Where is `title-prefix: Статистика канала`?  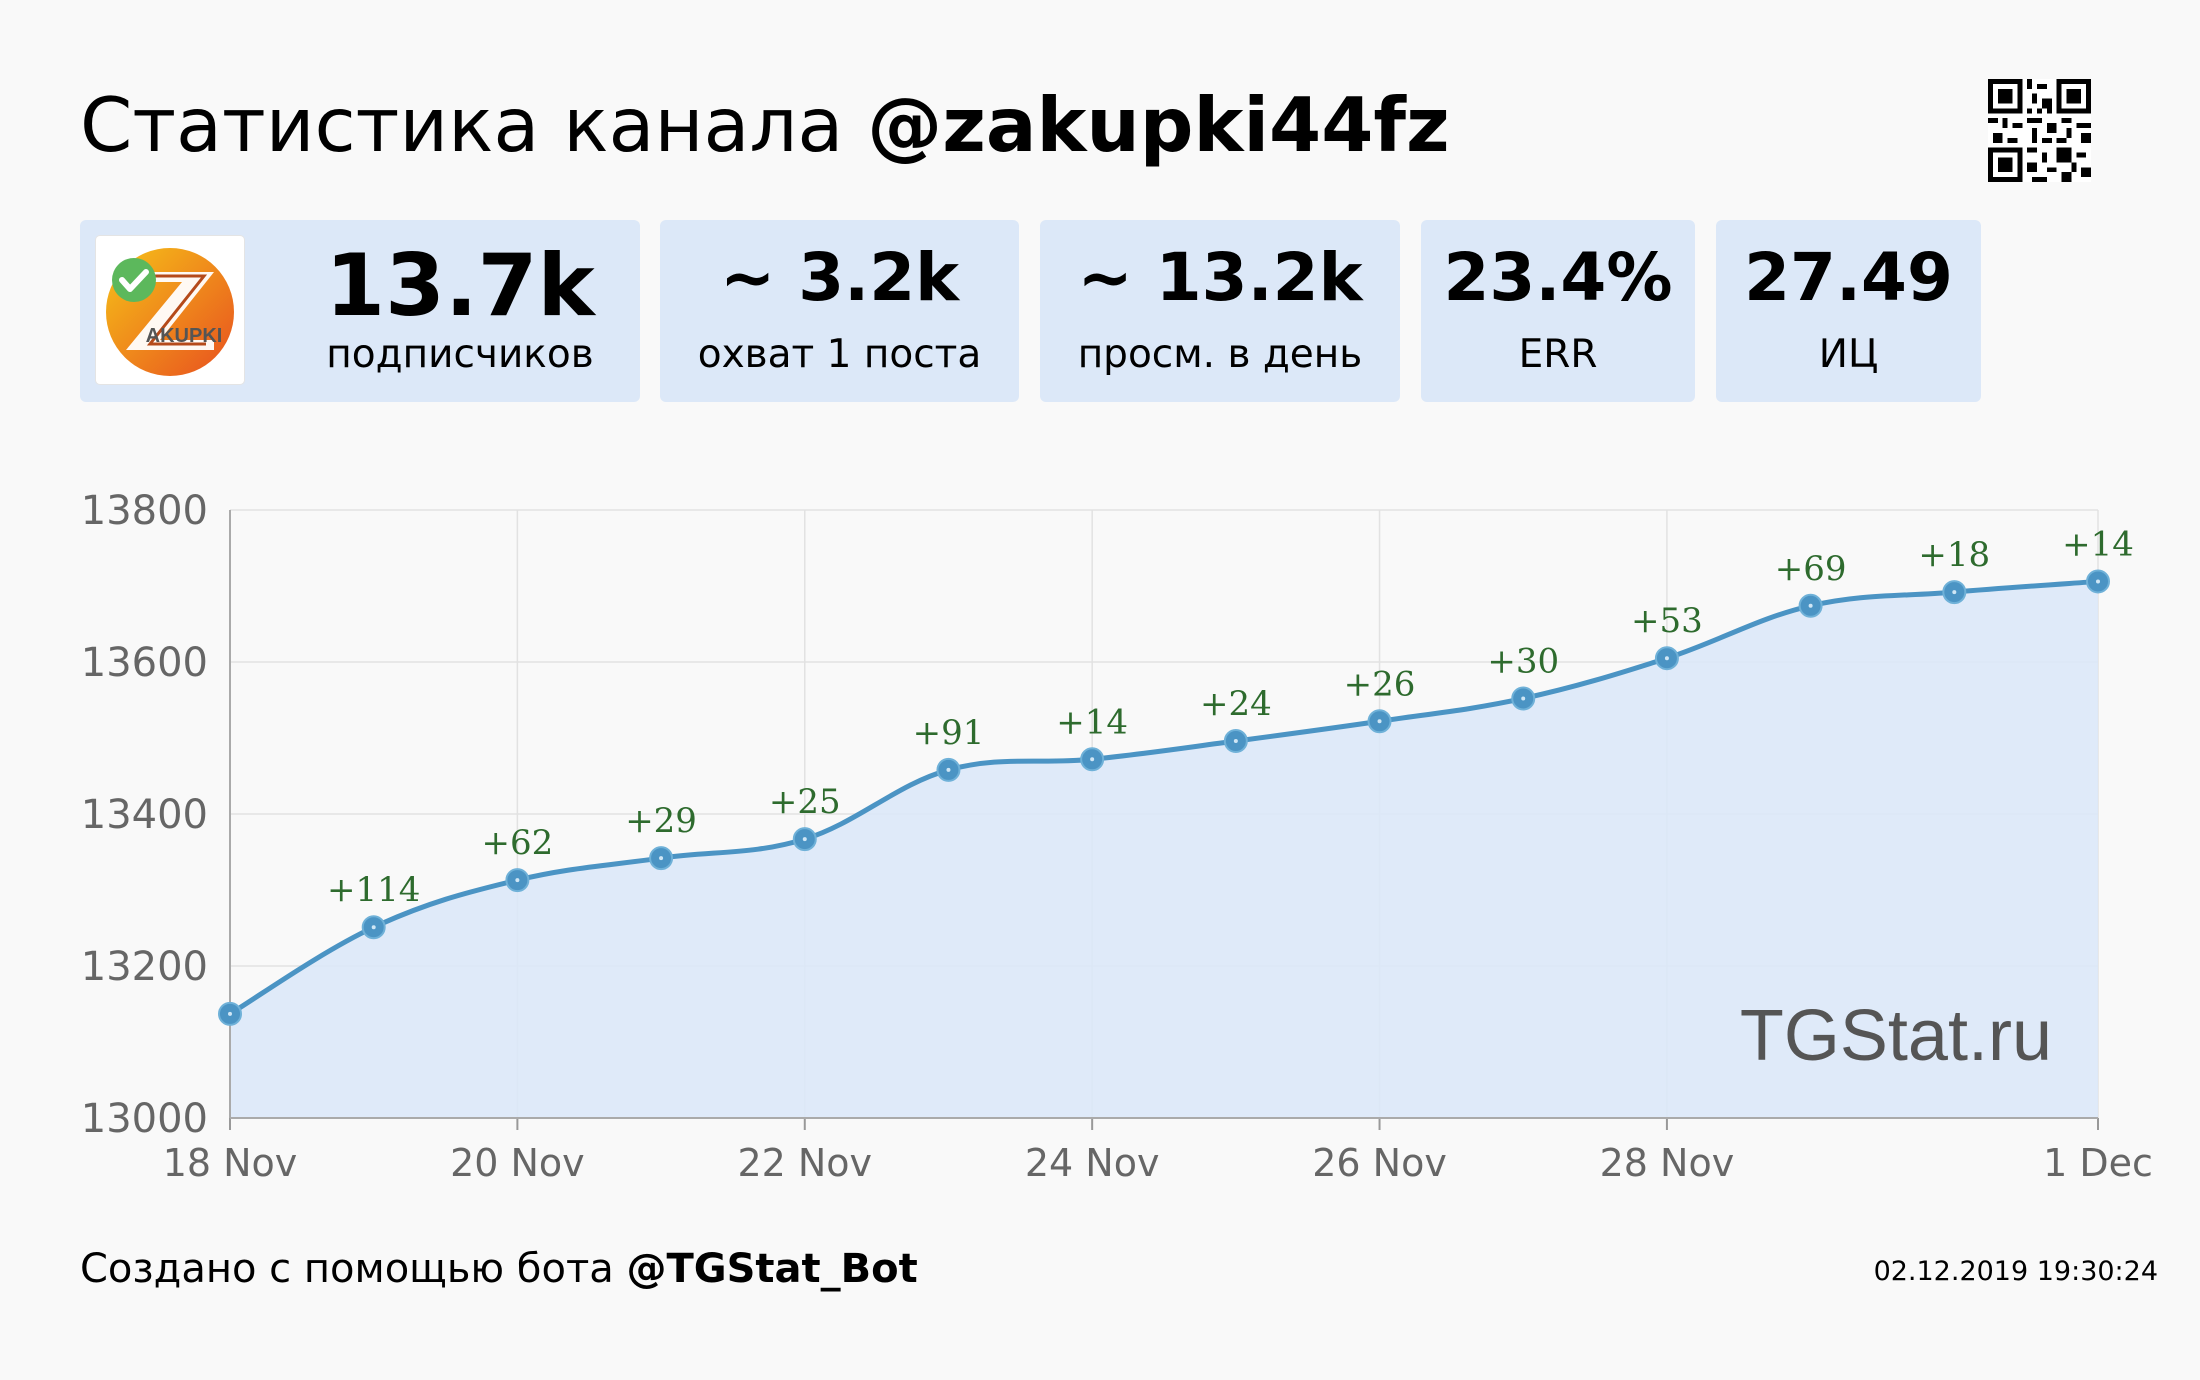 title-prefix: Статистика канала is located at coordinates (462, 125).